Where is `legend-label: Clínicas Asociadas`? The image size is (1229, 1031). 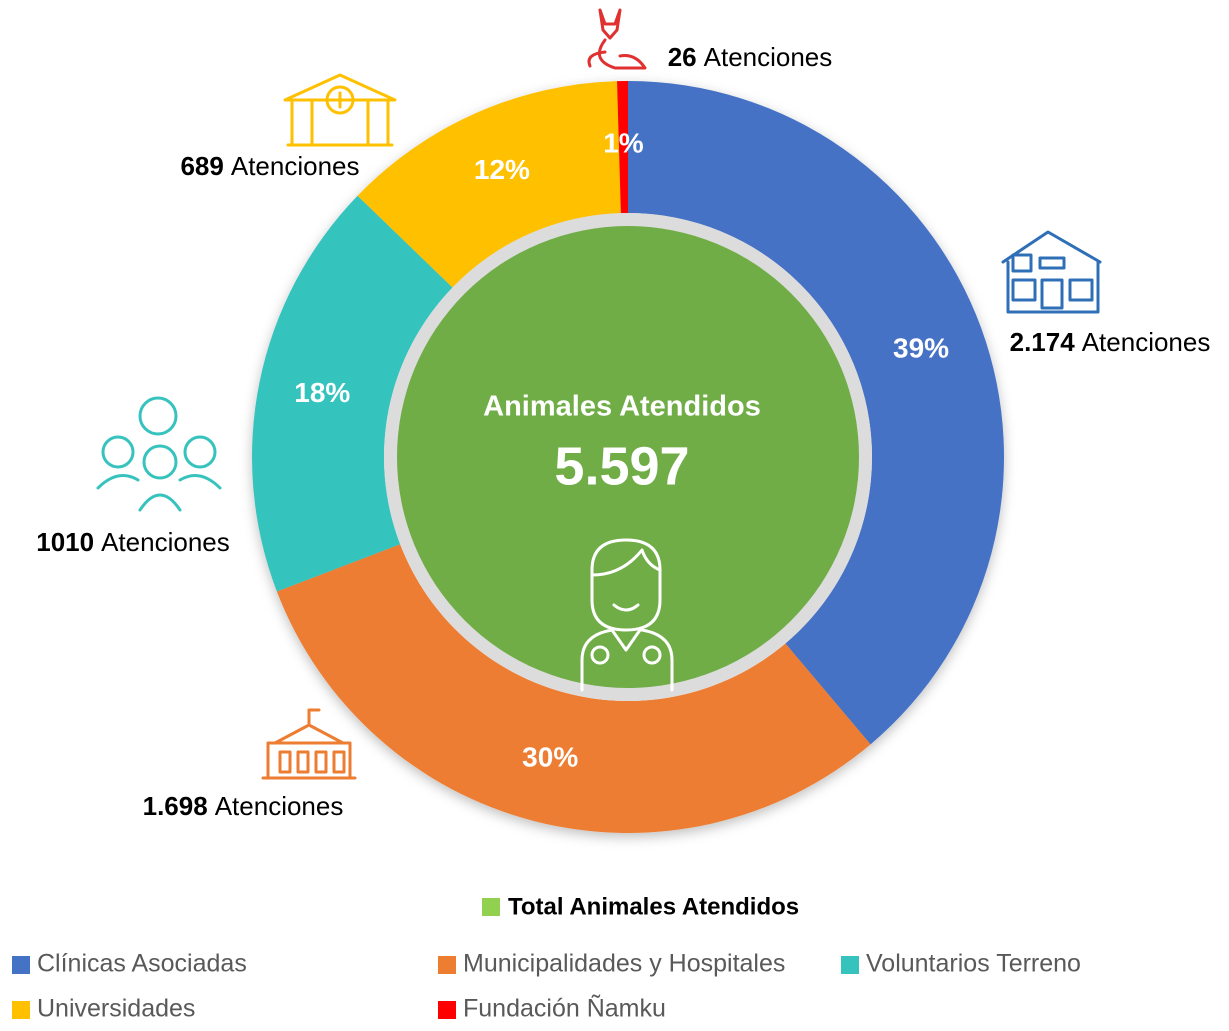 legend-label: Clínicas Asociadas is located at coordinates (142, 964).